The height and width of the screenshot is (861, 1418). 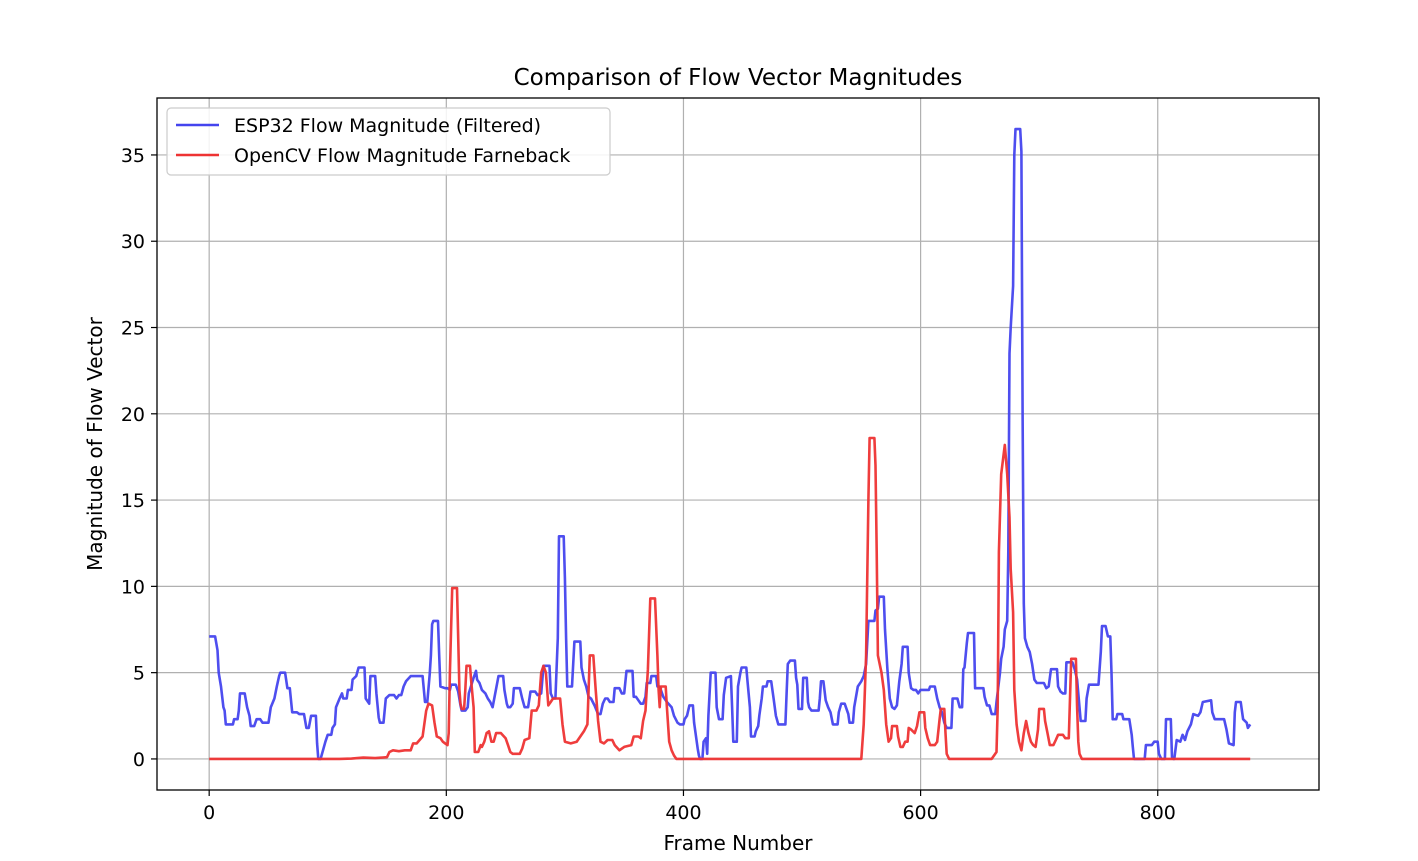 What do you see at coordinates (95, 443) in the screenshot?
I see `y-axis-label: Magnitude of Flow Vector` at bounding box center [95, 443].